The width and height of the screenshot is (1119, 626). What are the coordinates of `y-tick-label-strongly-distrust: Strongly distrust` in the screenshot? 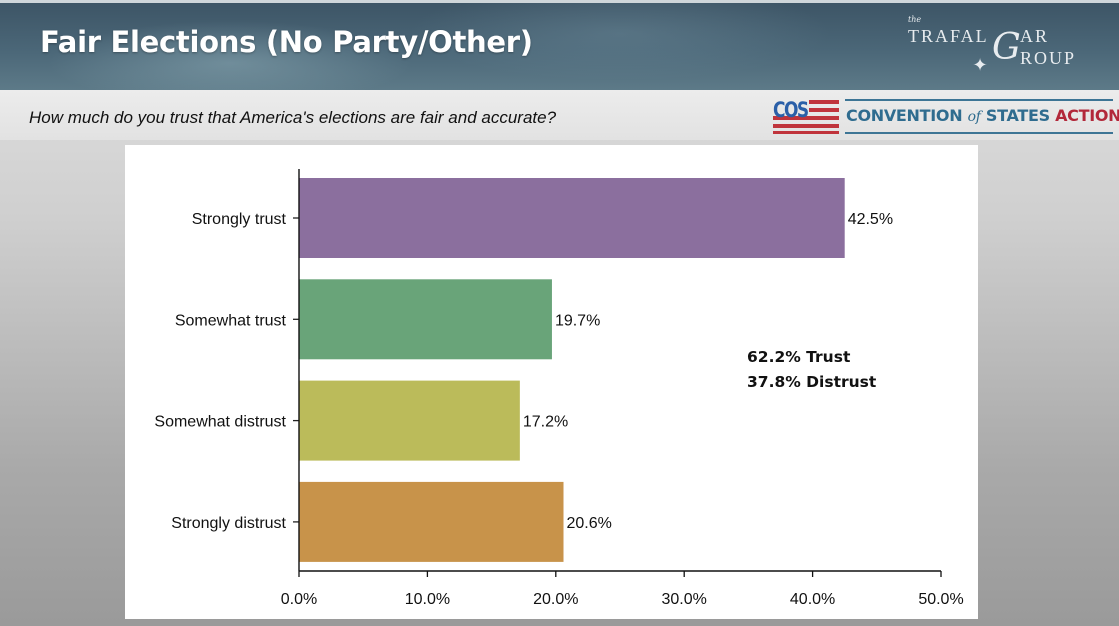 It's located at (228, 523).